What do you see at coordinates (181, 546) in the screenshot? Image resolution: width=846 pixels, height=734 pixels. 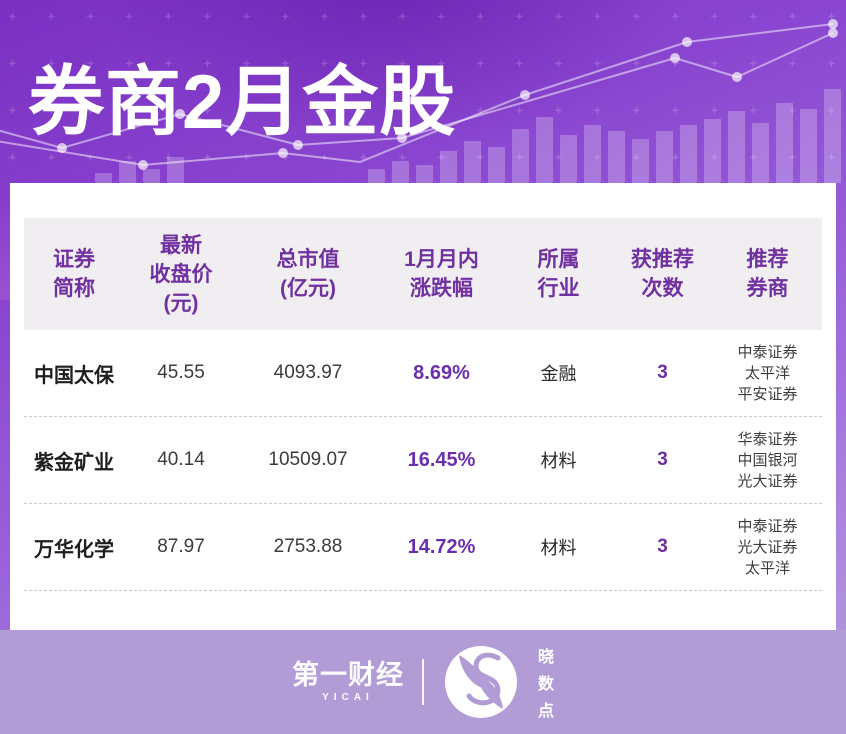 I see `cell-close-price: 87.97` at bounding box center [181, 546].